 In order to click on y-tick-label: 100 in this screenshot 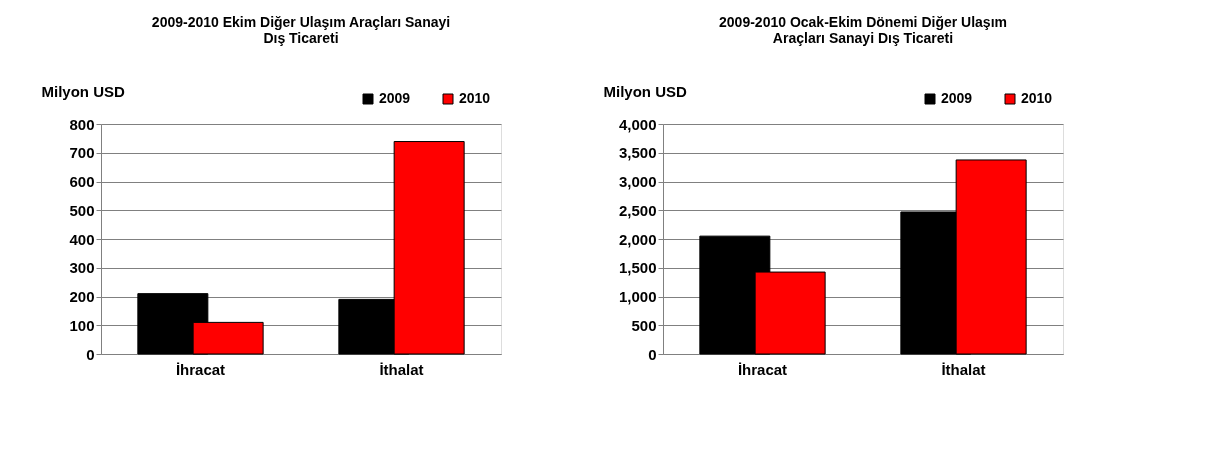, I will do `click(82, 325)`.